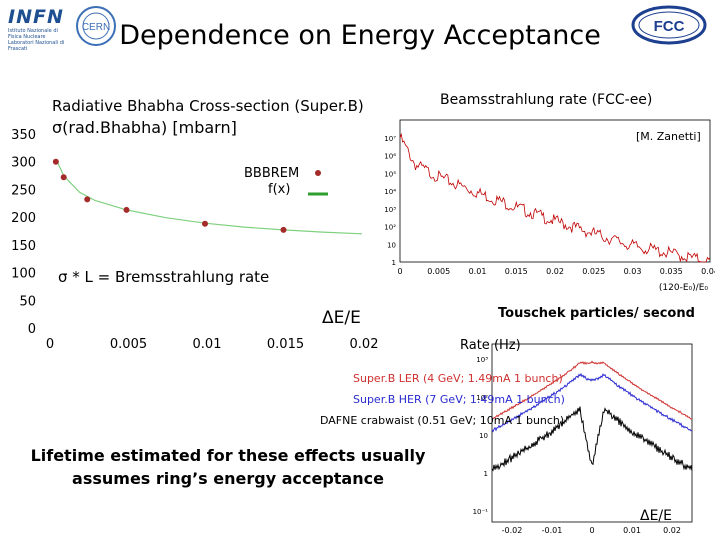 The width and height of the screenshot is (720, 540). I want to click on infn-logo-lab: Laboratori Nazionali di Frascati, so click(36, 46).